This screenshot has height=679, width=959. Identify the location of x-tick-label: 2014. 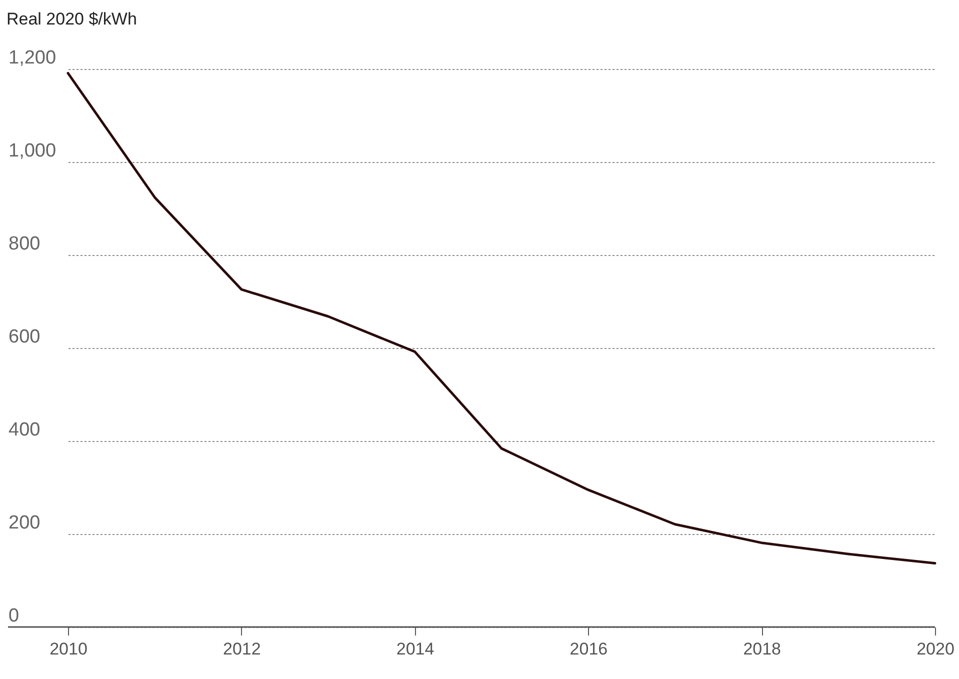
(415, 649).